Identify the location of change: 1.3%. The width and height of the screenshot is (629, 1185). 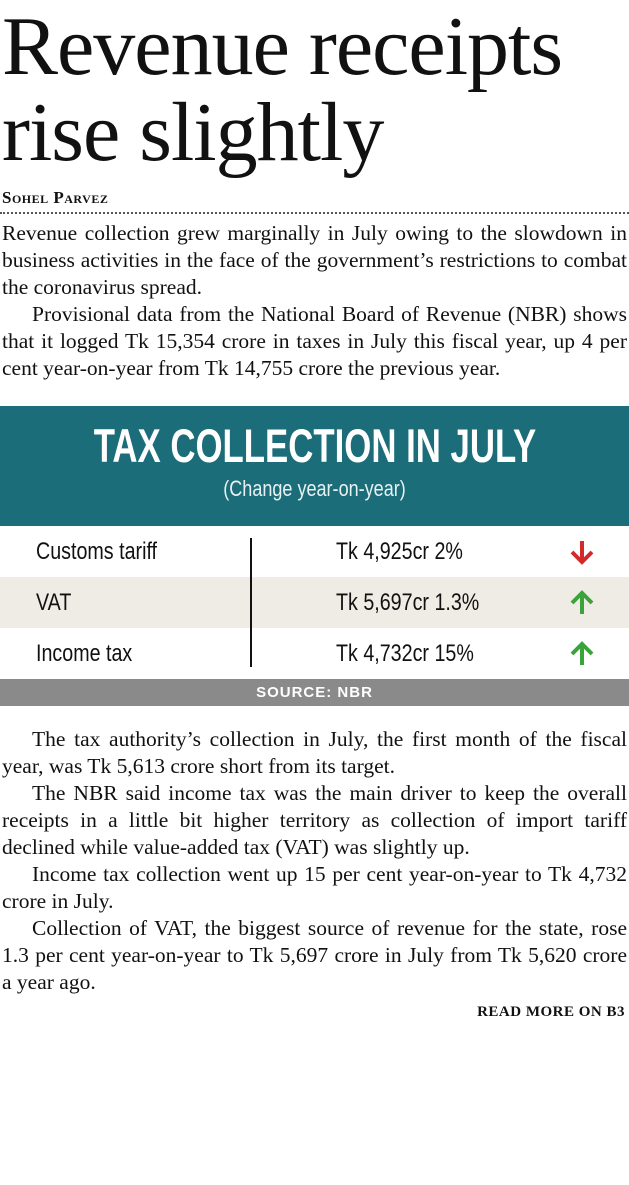
(457, 602).